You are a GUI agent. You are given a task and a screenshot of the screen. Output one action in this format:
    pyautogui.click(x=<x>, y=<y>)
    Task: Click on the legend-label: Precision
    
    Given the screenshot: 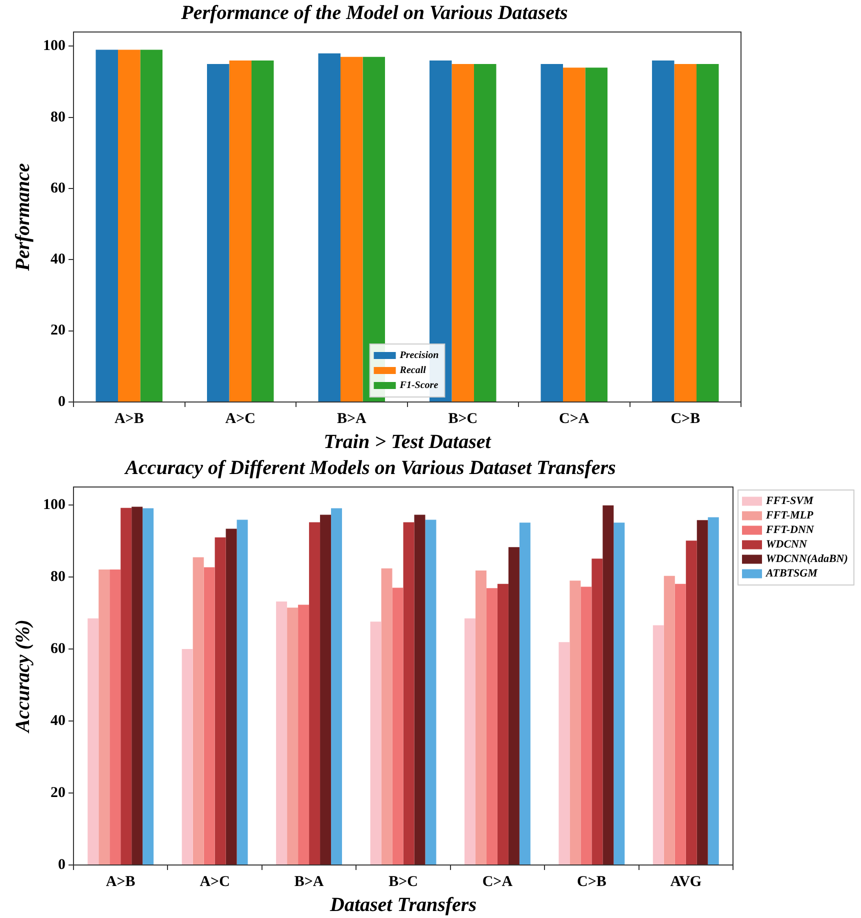 What is the action you would take?
    pyautogui.click(x=420, y=356)
    